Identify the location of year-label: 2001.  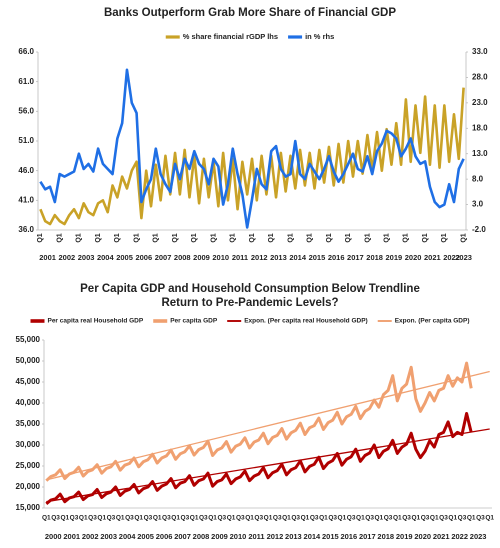
(47, 257).